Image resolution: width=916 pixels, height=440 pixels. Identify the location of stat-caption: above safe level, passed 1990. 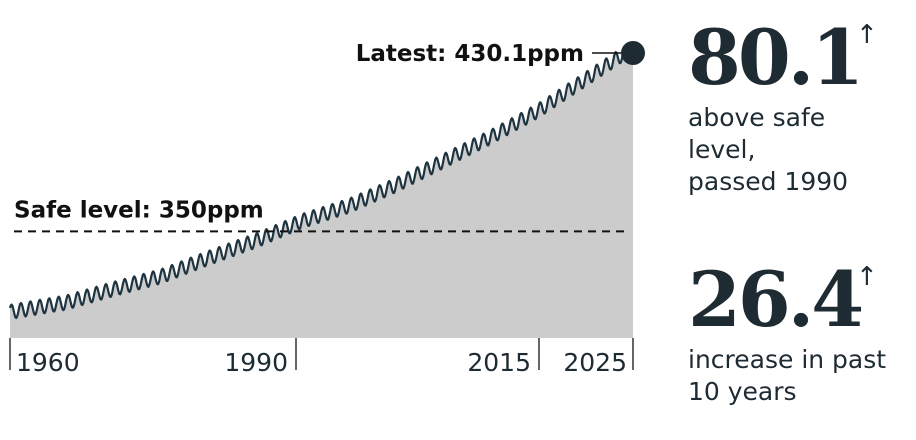
(788, 150).